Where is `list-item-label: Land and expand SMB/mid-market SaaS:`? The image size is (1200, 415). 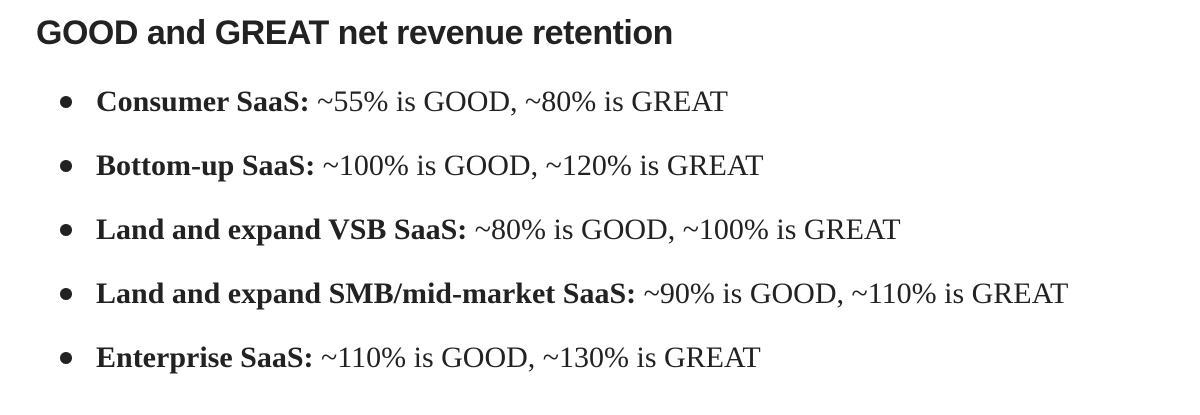 list-item-label: Land and expand SMB/mid-market SaaS: is located at coordinates (366, 293).